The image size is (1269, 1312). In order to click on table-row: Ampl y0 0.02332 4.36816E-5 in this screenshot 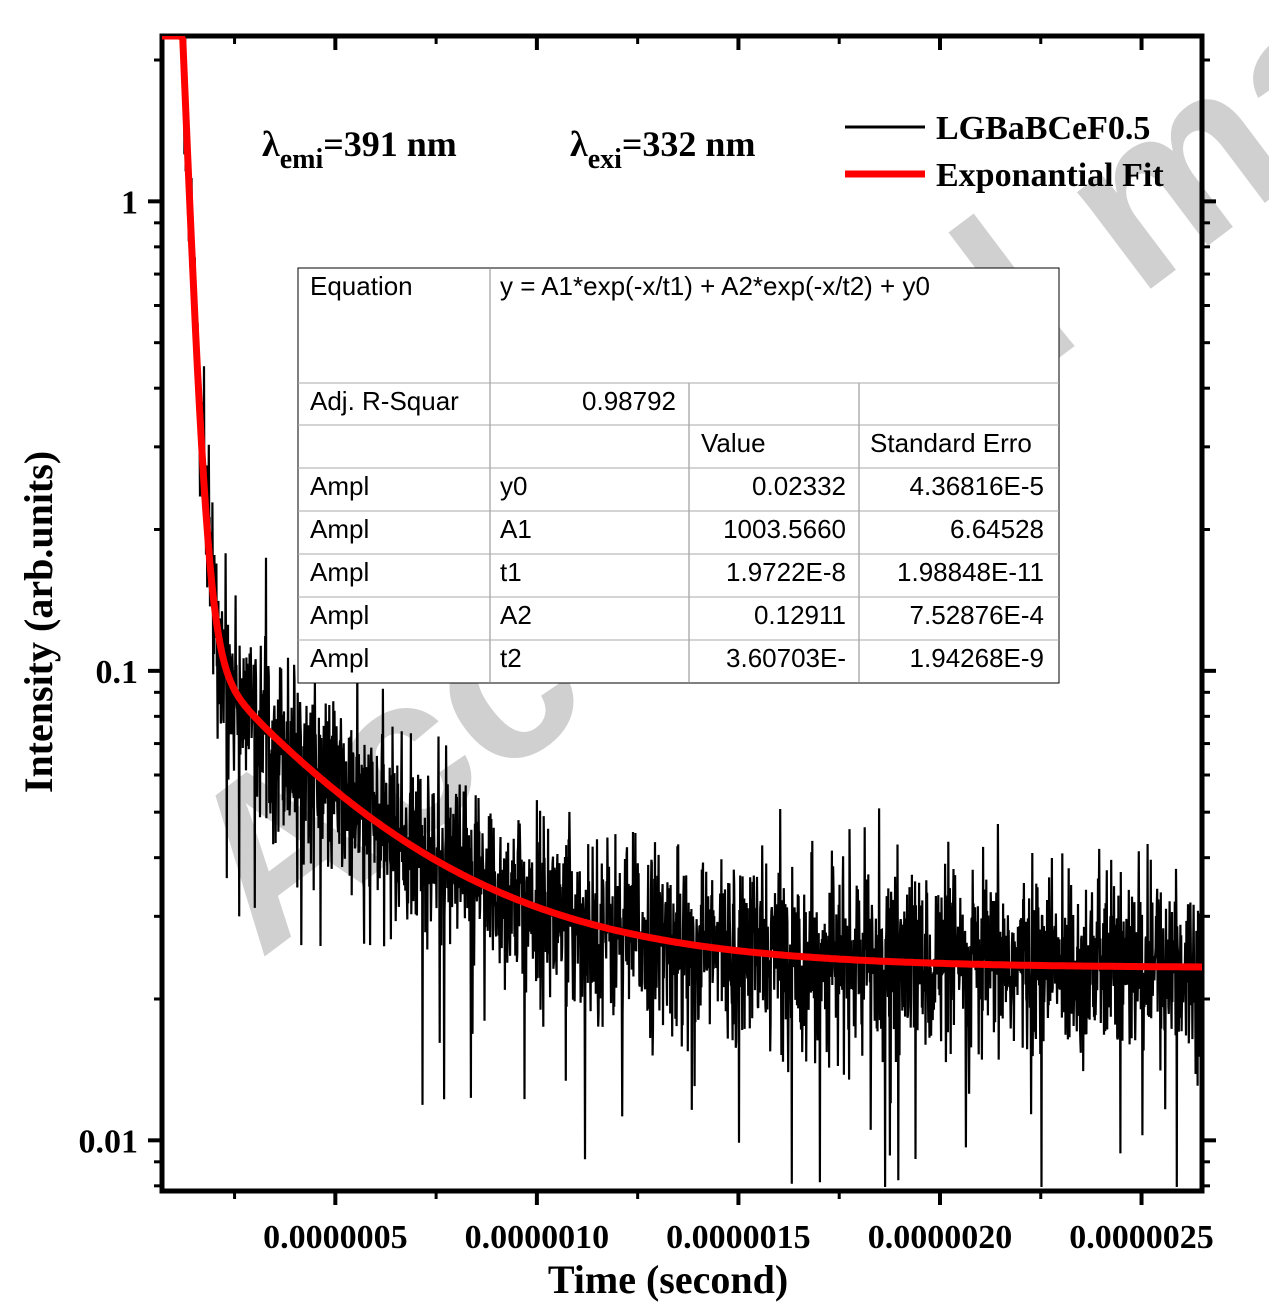, I will do `click(677, 486)`.